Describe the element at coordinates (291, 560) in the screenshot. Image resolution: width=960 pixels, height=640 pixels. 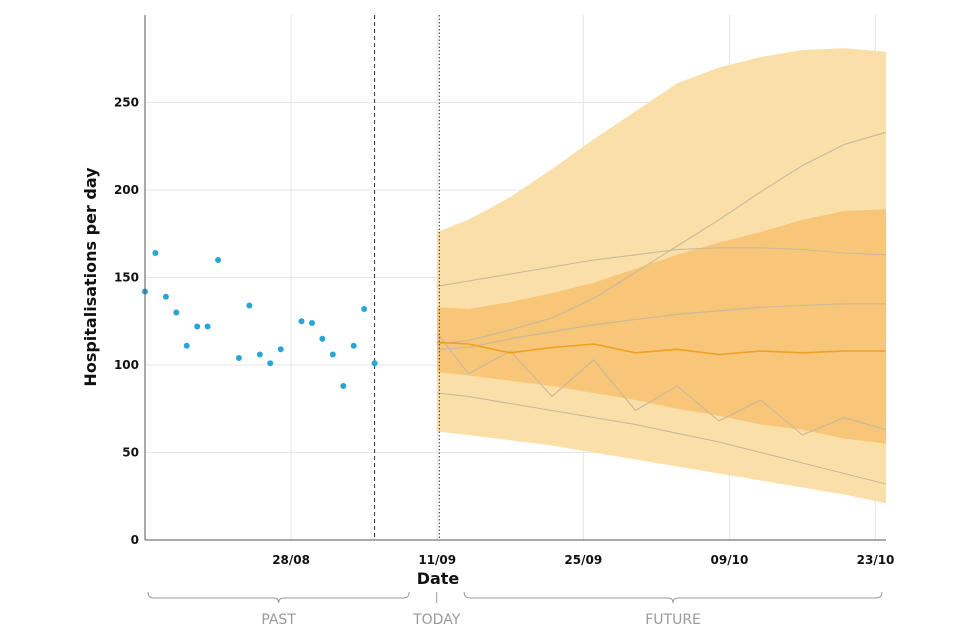
I see `x-tick-label: 28/08` at that location.